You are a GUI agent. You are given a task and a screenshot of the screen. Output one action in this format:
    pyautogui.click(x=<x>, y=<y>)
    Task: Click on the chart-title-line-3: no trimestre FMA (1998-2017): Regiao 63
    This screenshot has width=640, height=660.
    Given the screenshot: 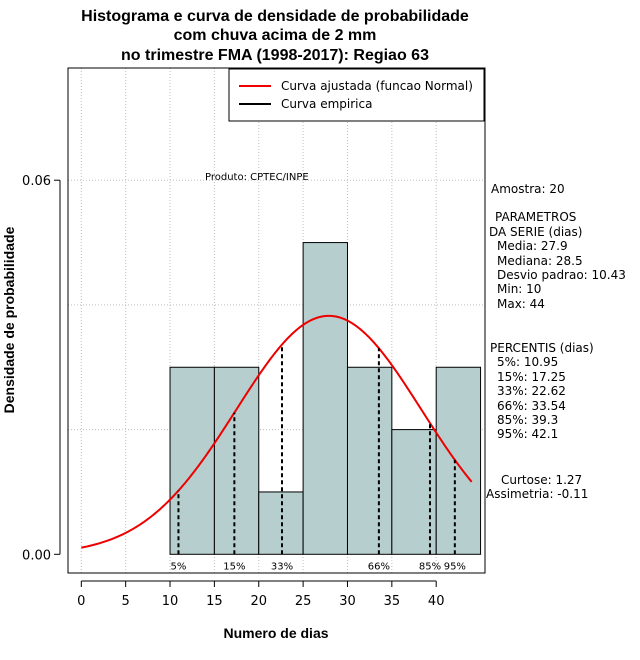 What is the action you would take?
    pyautogui.click(x=275, y=55)
    